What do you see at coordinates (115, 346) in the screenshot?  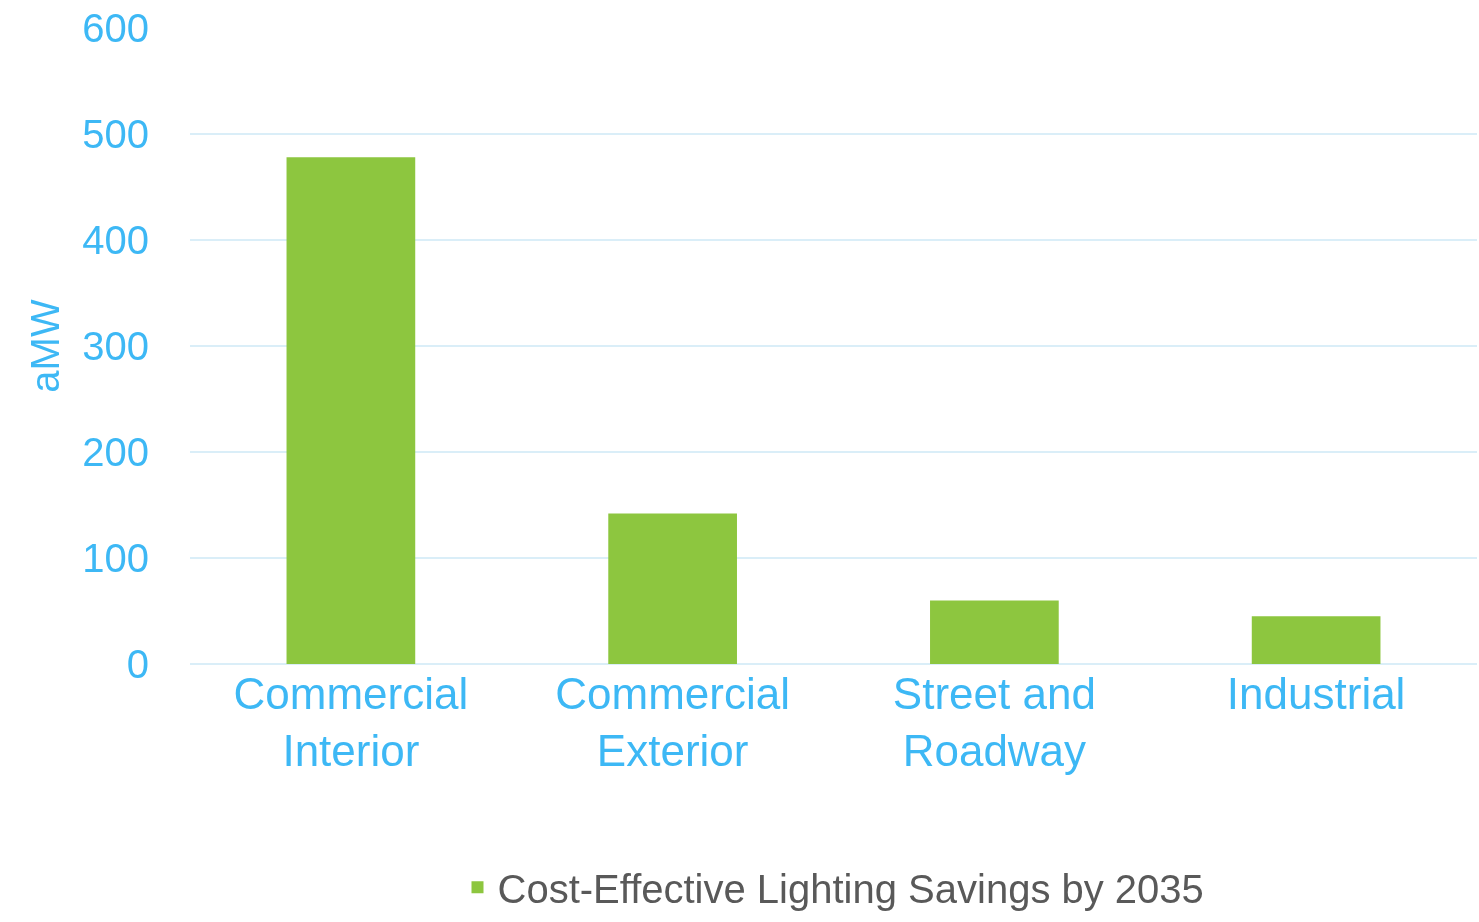 I see `y-tick-label: 300` at bounding box center [115, 346].